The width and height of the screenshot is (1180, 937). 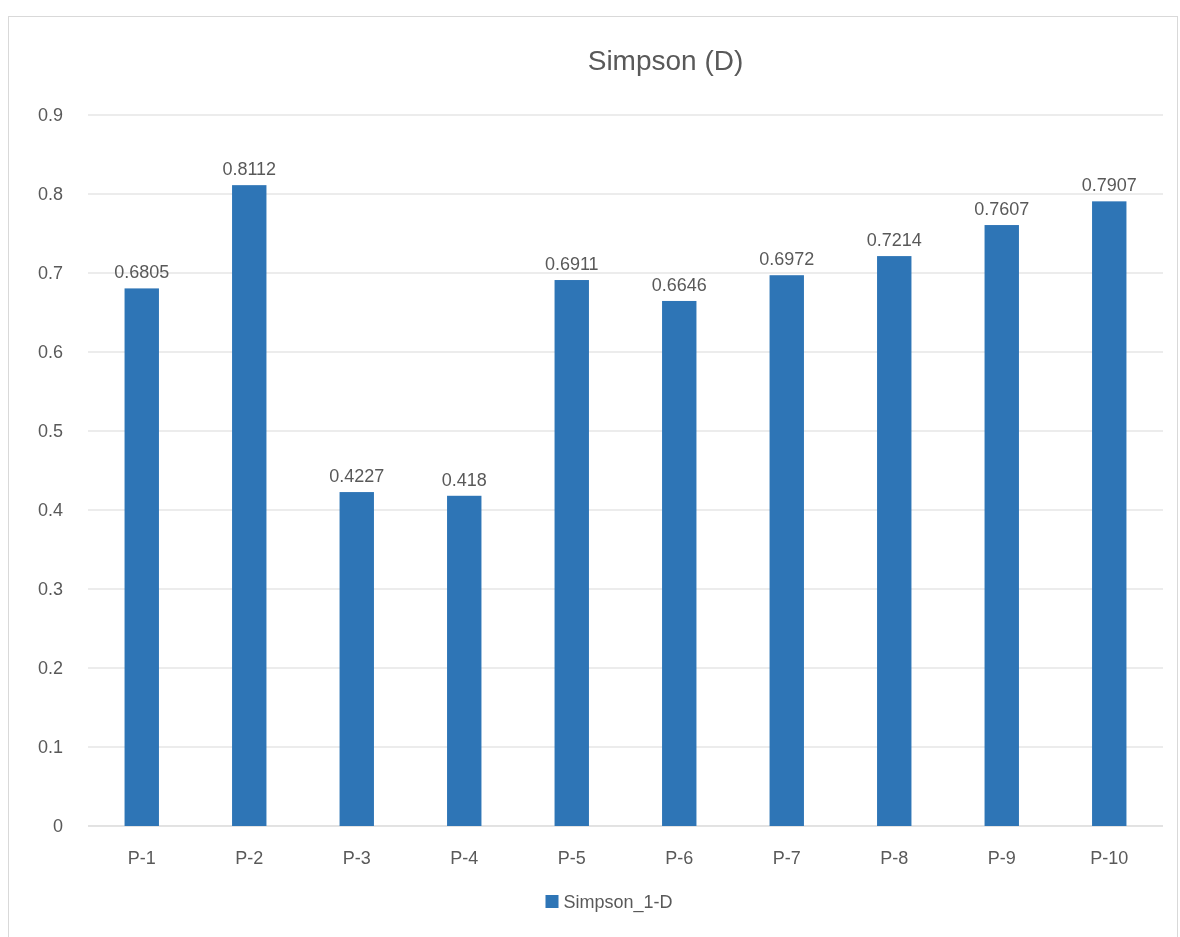 What do you see at coordinates (665, 60) in the screenshot?
I see `chart-title: Simpson (D)` at bounding box center [665, 60].